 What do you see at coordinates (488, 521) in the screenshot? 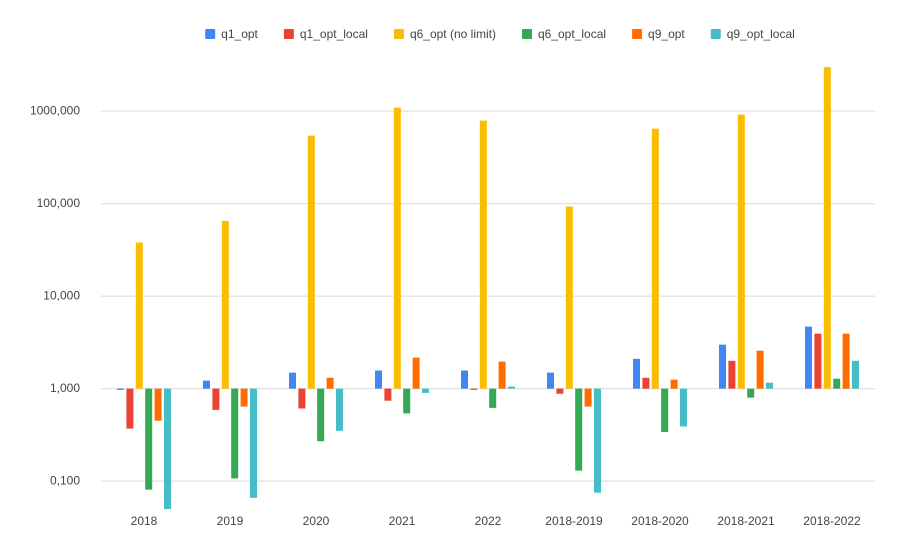
I see `x-tick-label: 2022` at bounding box center [488, 521].